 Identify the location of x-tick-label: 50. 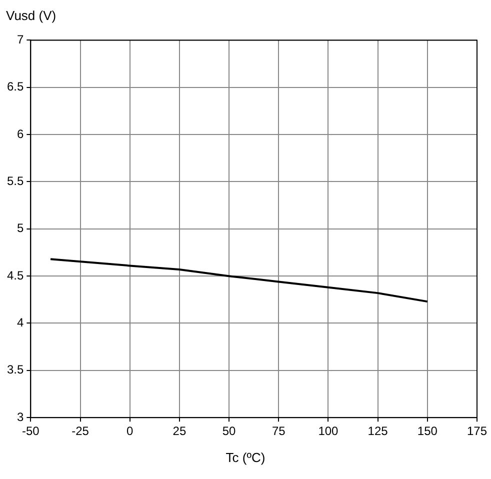
(229, 431).